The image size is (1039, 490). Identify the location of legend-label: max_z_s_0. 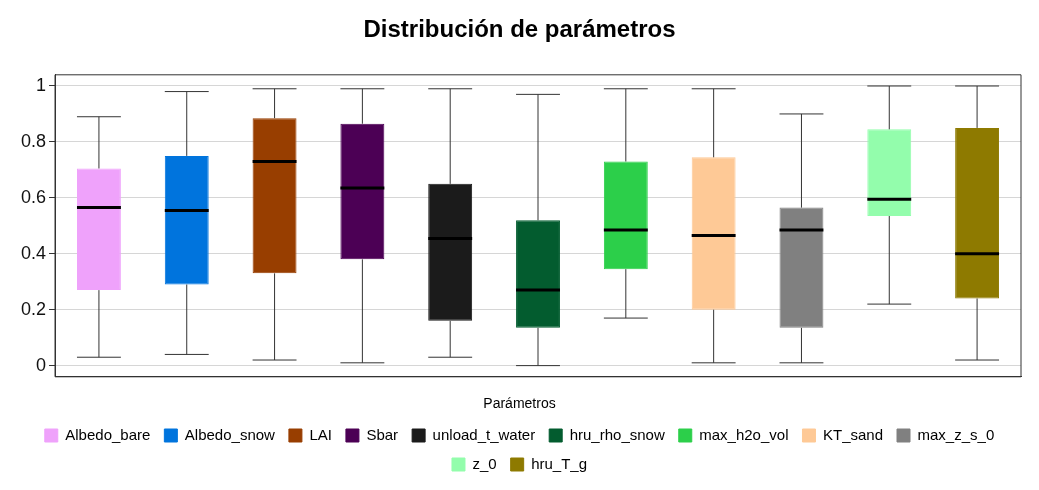
(956, 434).